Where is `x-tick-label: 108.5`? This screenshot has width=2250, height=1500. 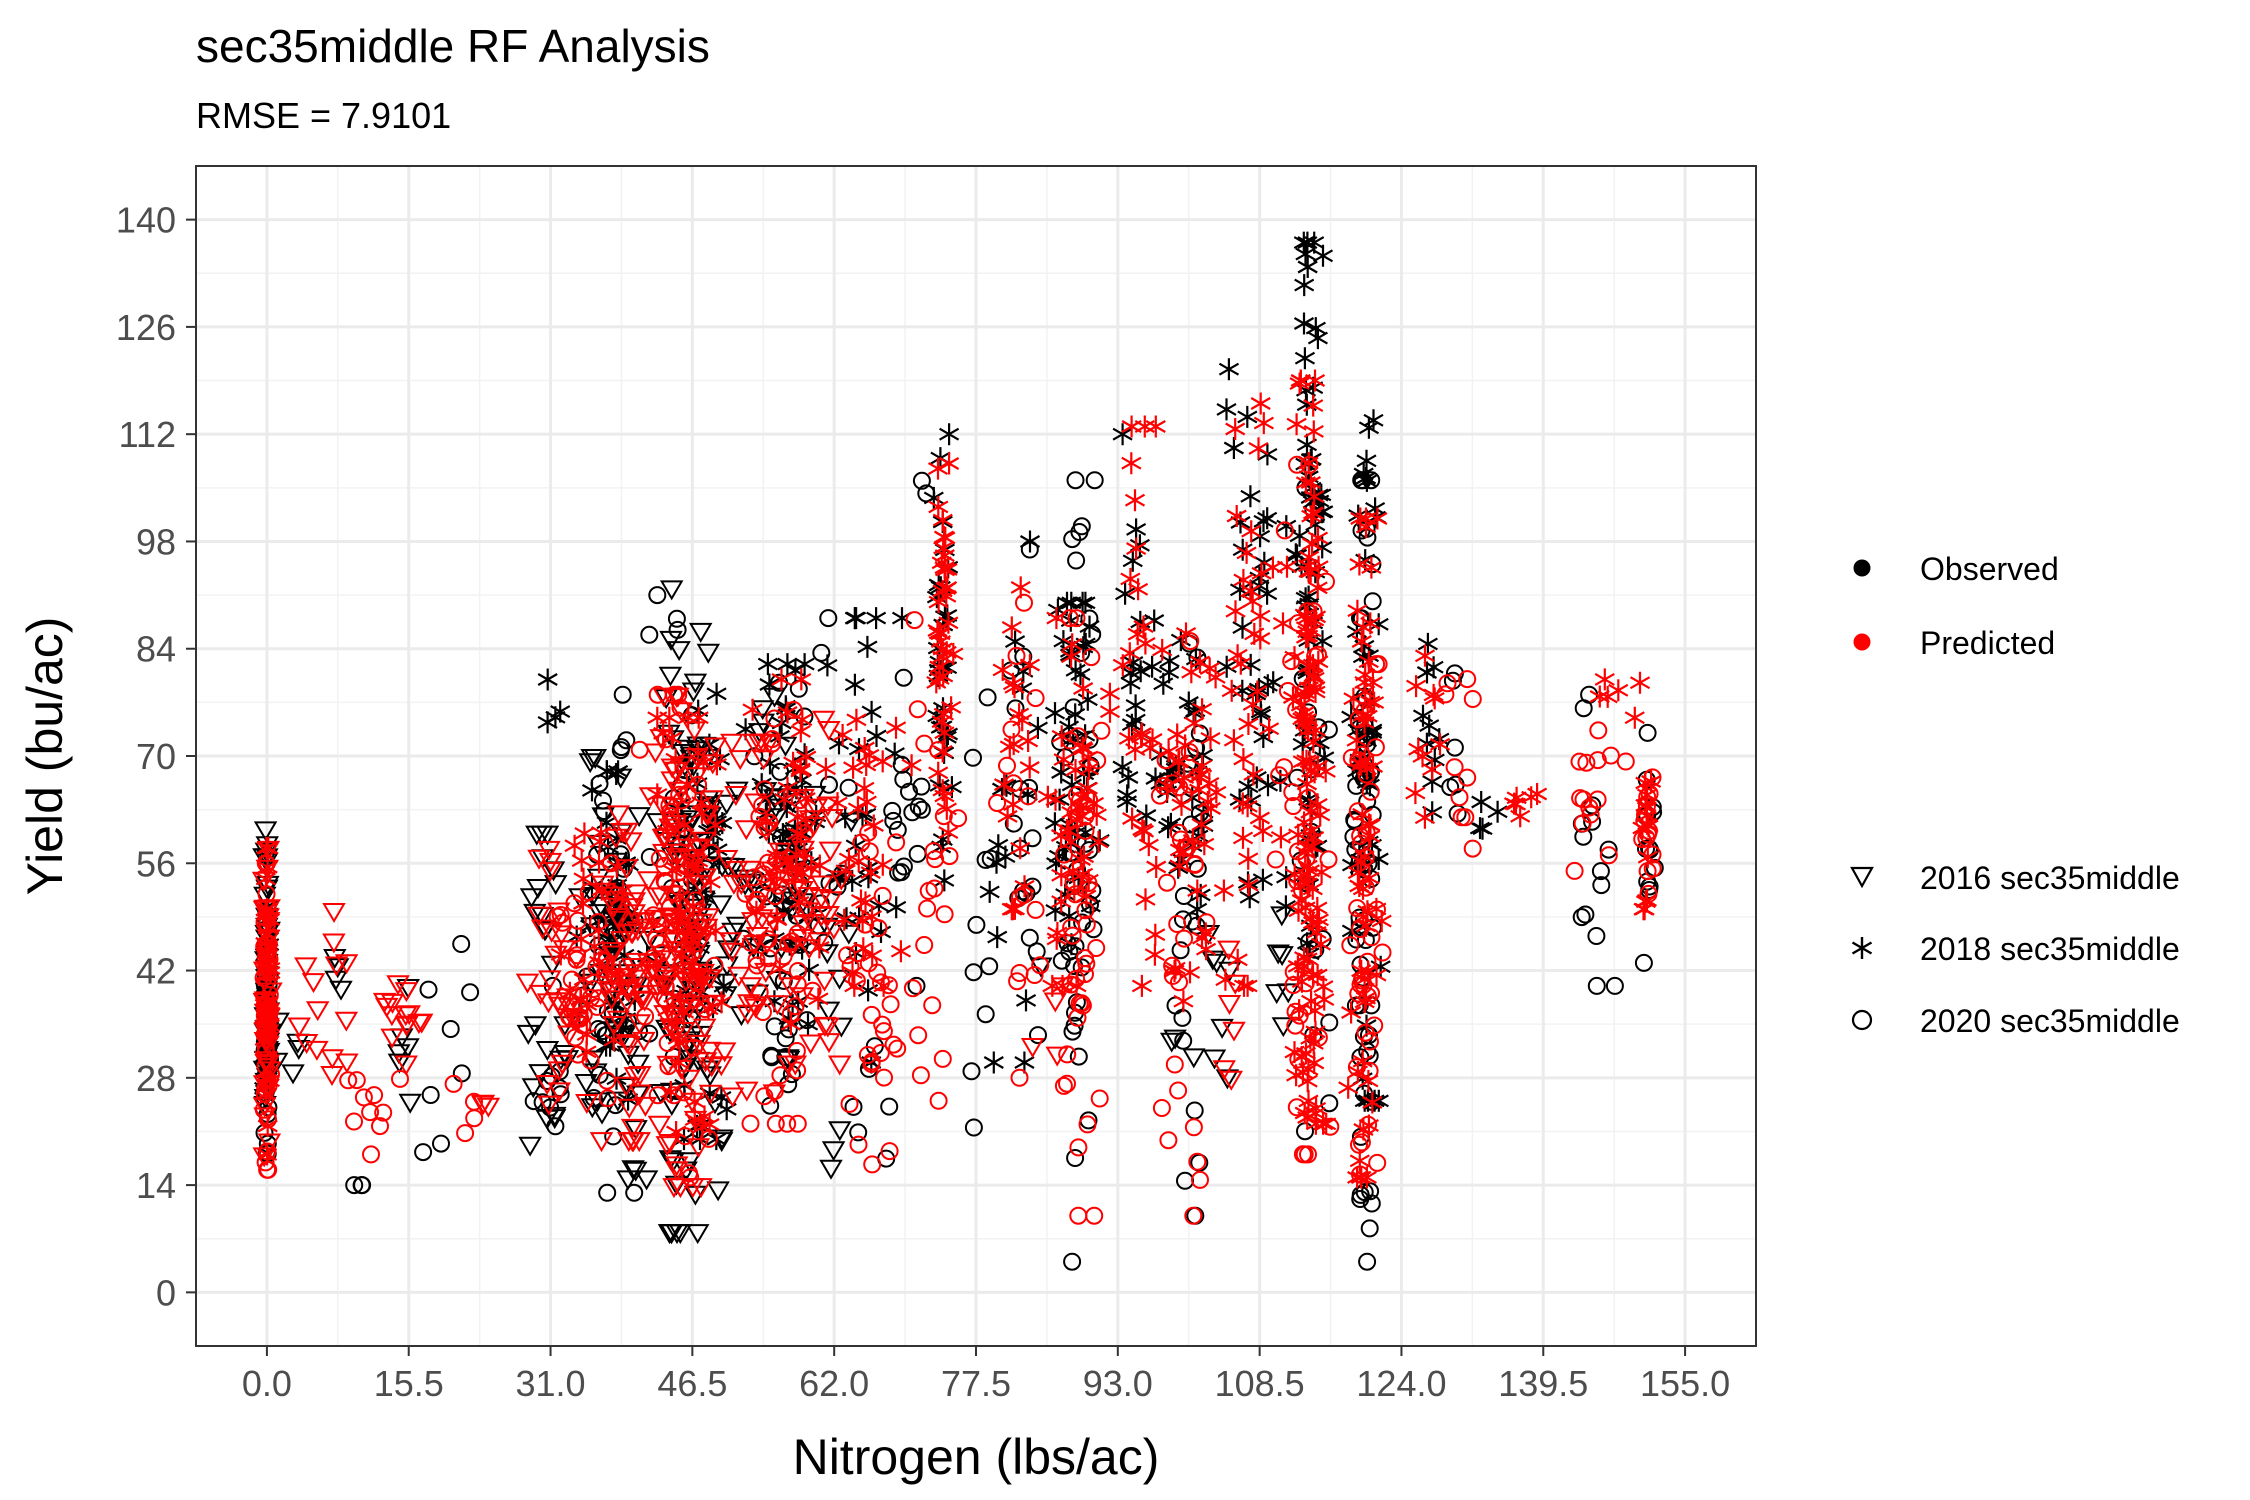 x-tick-label: 108.5 is located at coordinates (1260, 1383).